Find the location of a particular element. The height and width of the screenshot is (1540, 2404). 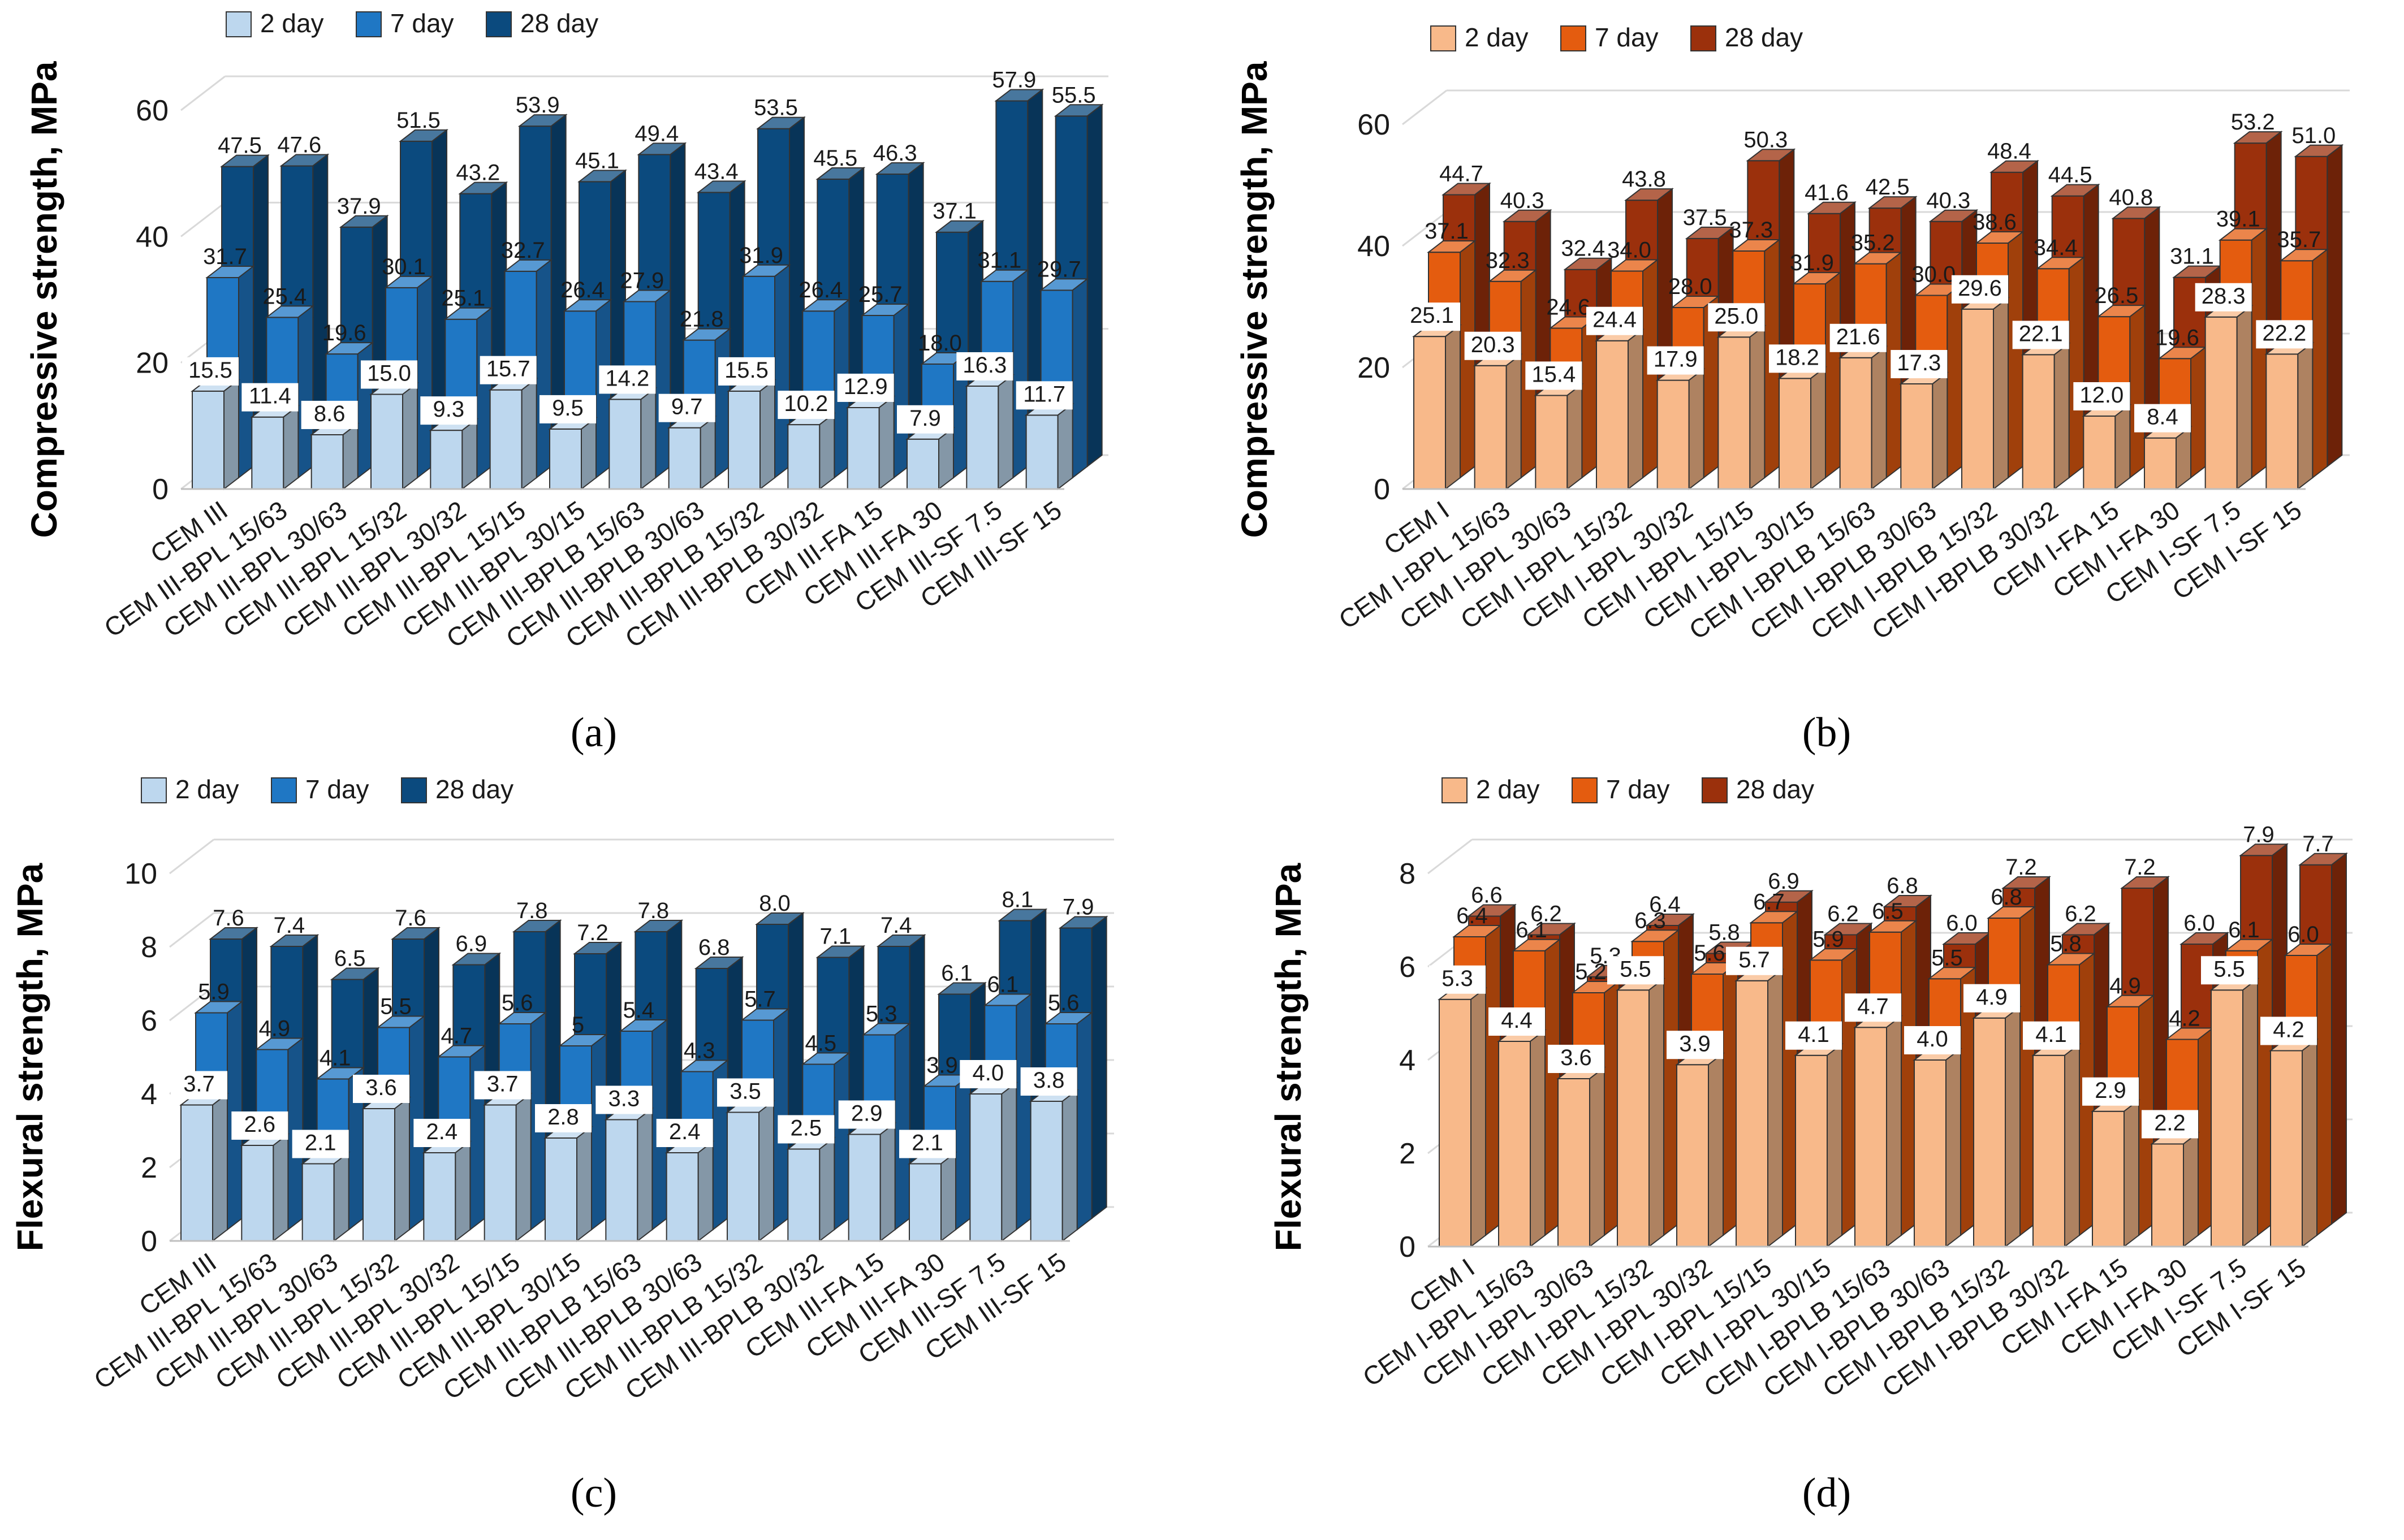

bar-c-s0: 4.0 is located at coordinates (989, 1151).